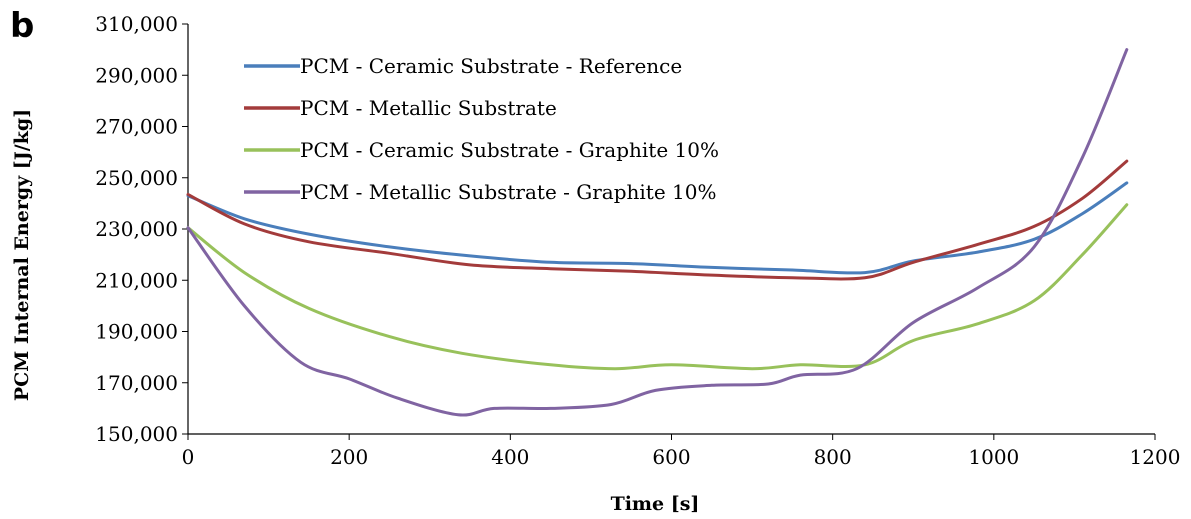 The image size is (1191, 519). Describe the element at coordinates (509, 150) in the screenshot. I see `legend-label-3: PCM - Ceramic Substrate - Graphite 10%` at that location.